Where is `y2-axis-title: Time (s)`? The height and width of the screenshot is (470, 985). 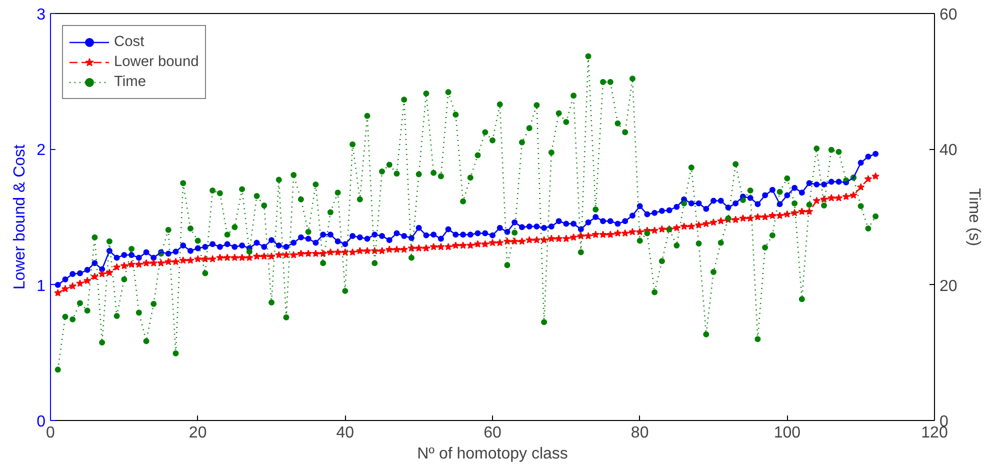 y2-axis-title: Time (s) is located at coordinates (973, 217).